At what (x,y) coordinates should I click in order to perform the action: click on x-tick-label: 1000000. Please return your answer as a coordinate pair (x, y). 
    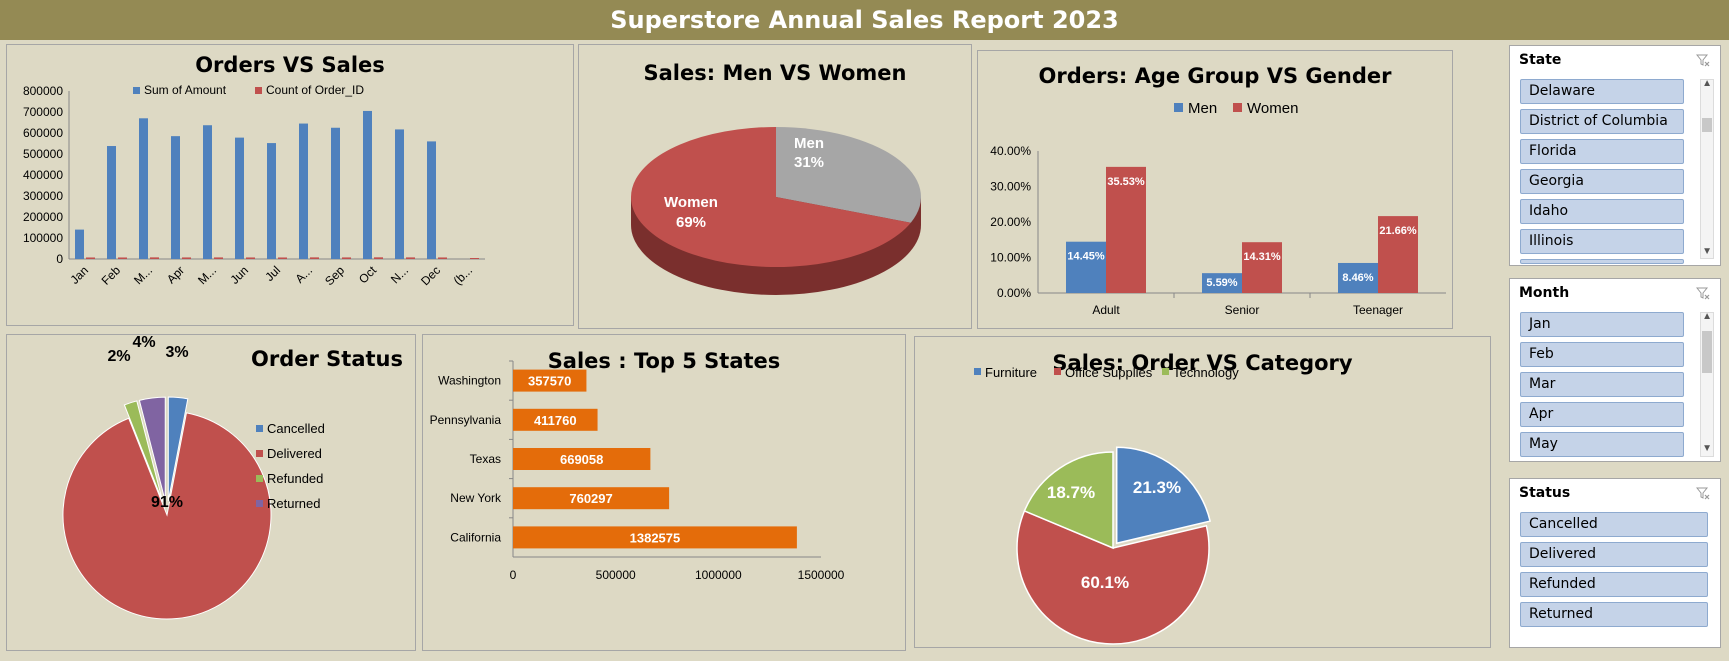
    Looking at the image, I should click on (718, 575).